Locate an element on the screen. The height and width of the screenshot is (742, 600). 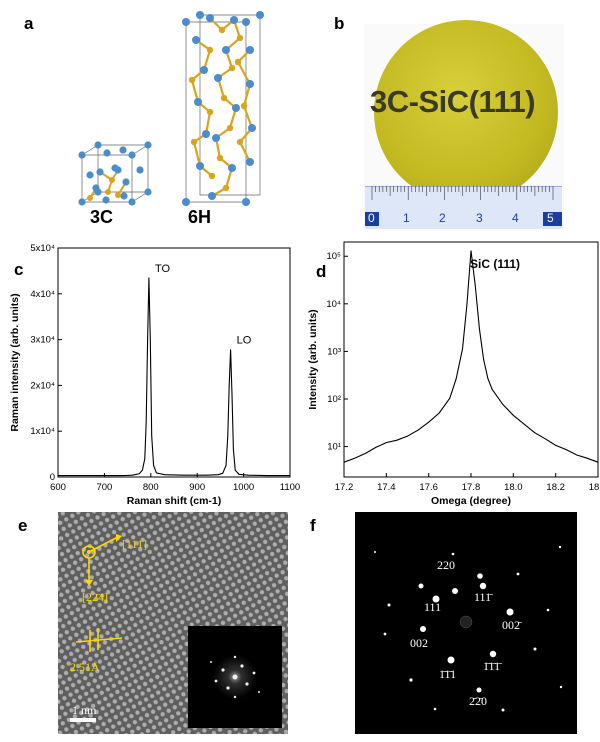
wafer is located at coordinates (466, 112).